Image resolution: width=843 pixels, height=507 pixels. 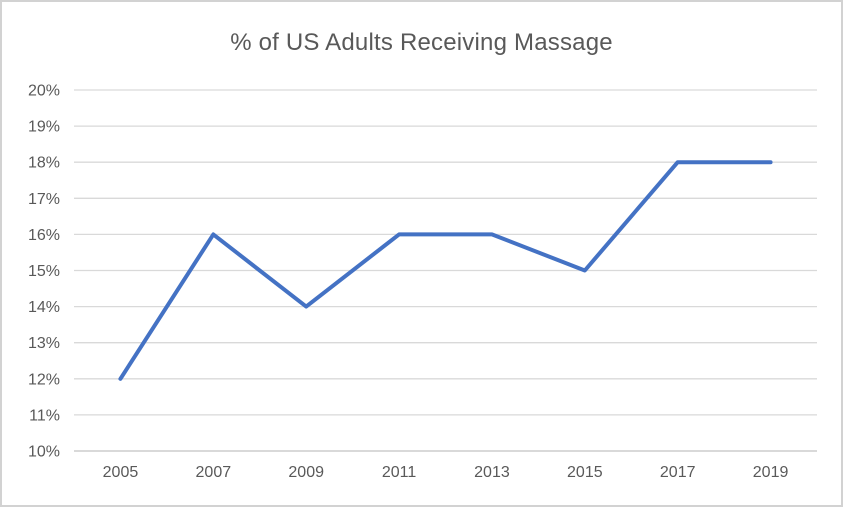 What do you see at coordinates (44, 379) in the screenshot?
I see `y-tick-label: 12%` at bounding box center [44, 379].